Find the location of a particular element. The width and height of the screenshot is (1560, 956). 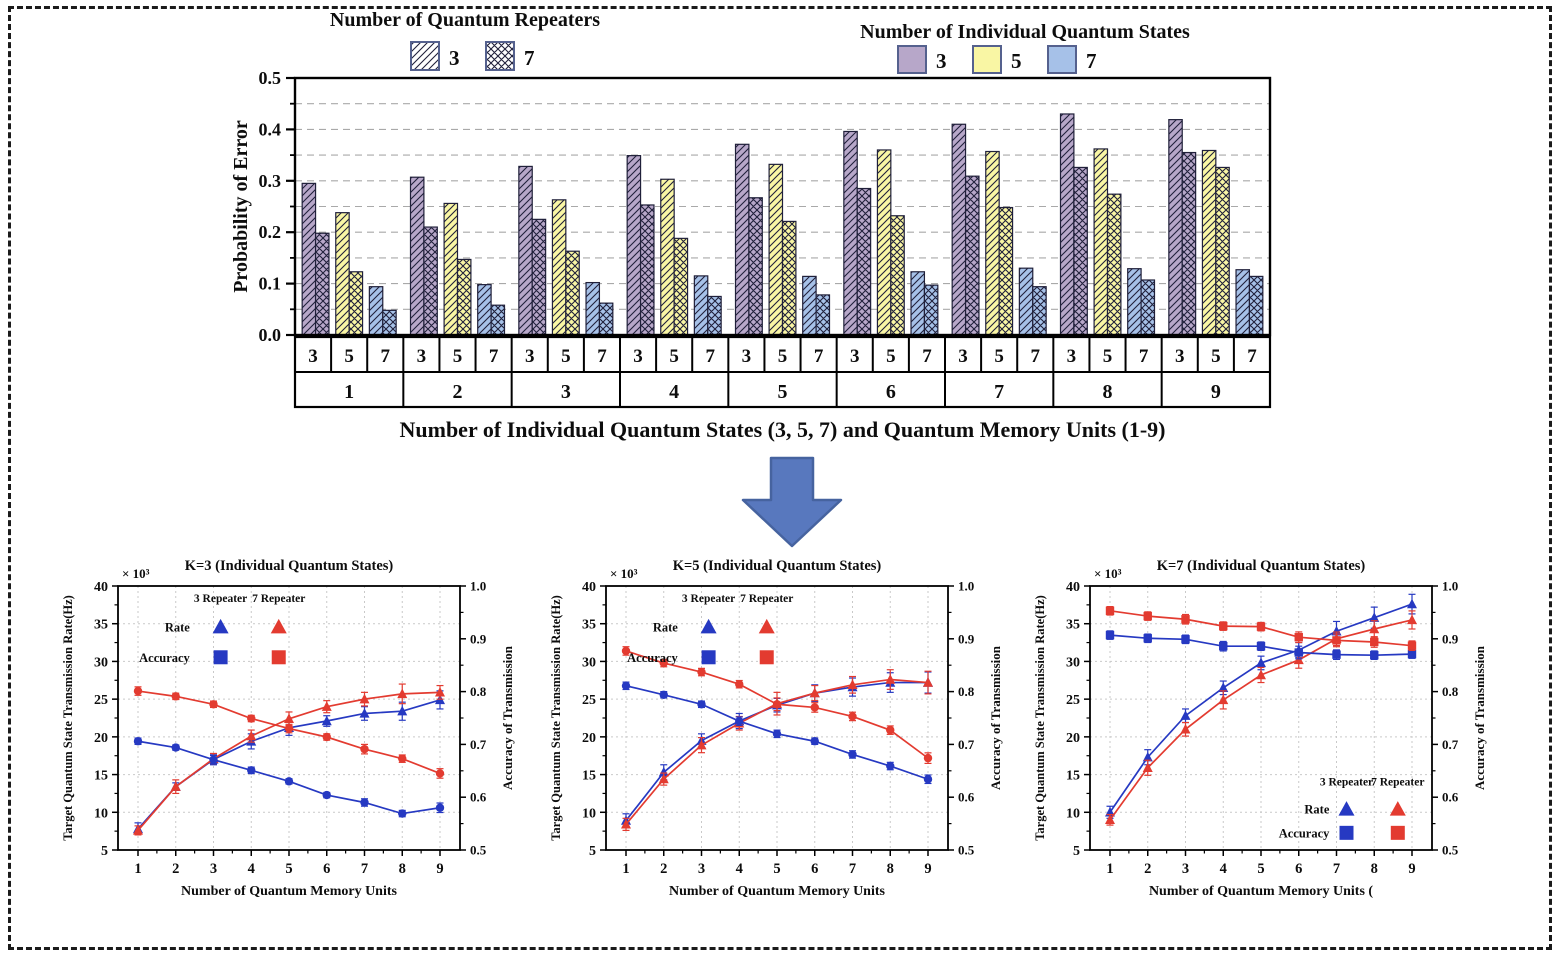

legend-entry-label: 7 is located at coordinates (529, 58).